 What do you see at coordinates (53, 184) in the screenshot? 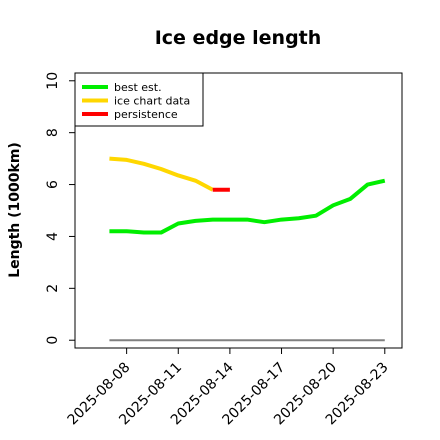
I see `y-tick-label: 6` at bounding box center [53, 184].